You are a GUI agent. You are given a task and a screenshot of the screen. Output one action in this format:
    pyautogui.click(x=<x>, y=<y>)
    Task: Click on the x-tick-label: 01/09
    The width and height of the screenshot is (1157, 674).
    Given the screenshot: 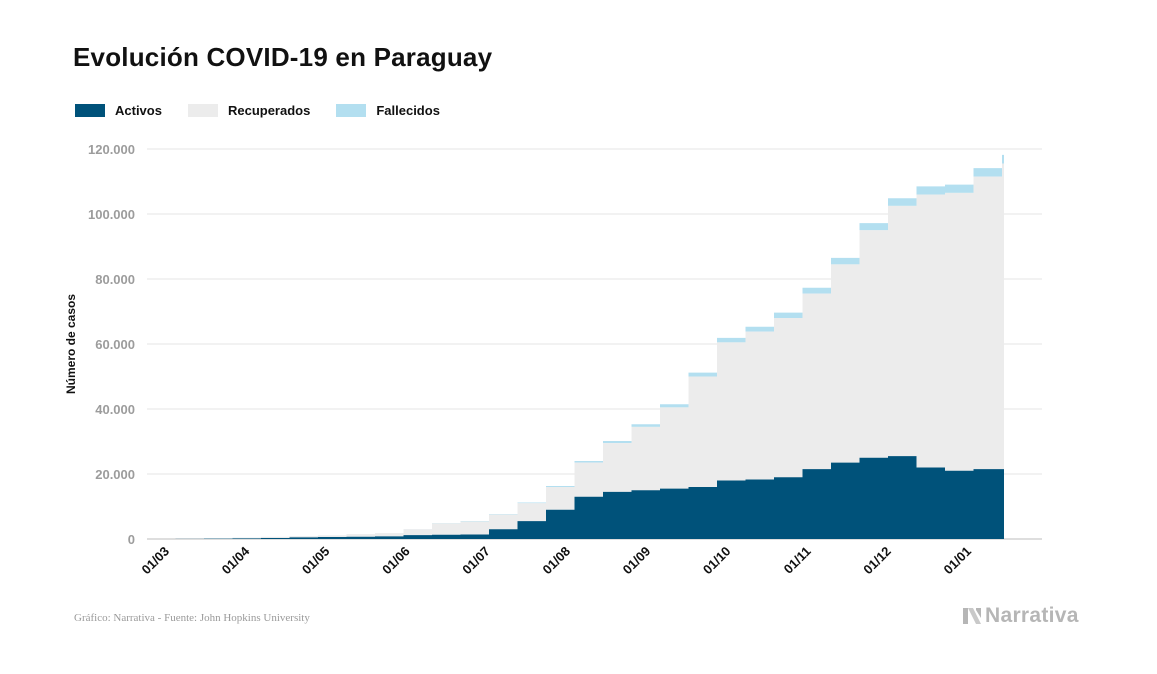 What is the action you would take?
    pyautogui.click(x=637, y=561)
    